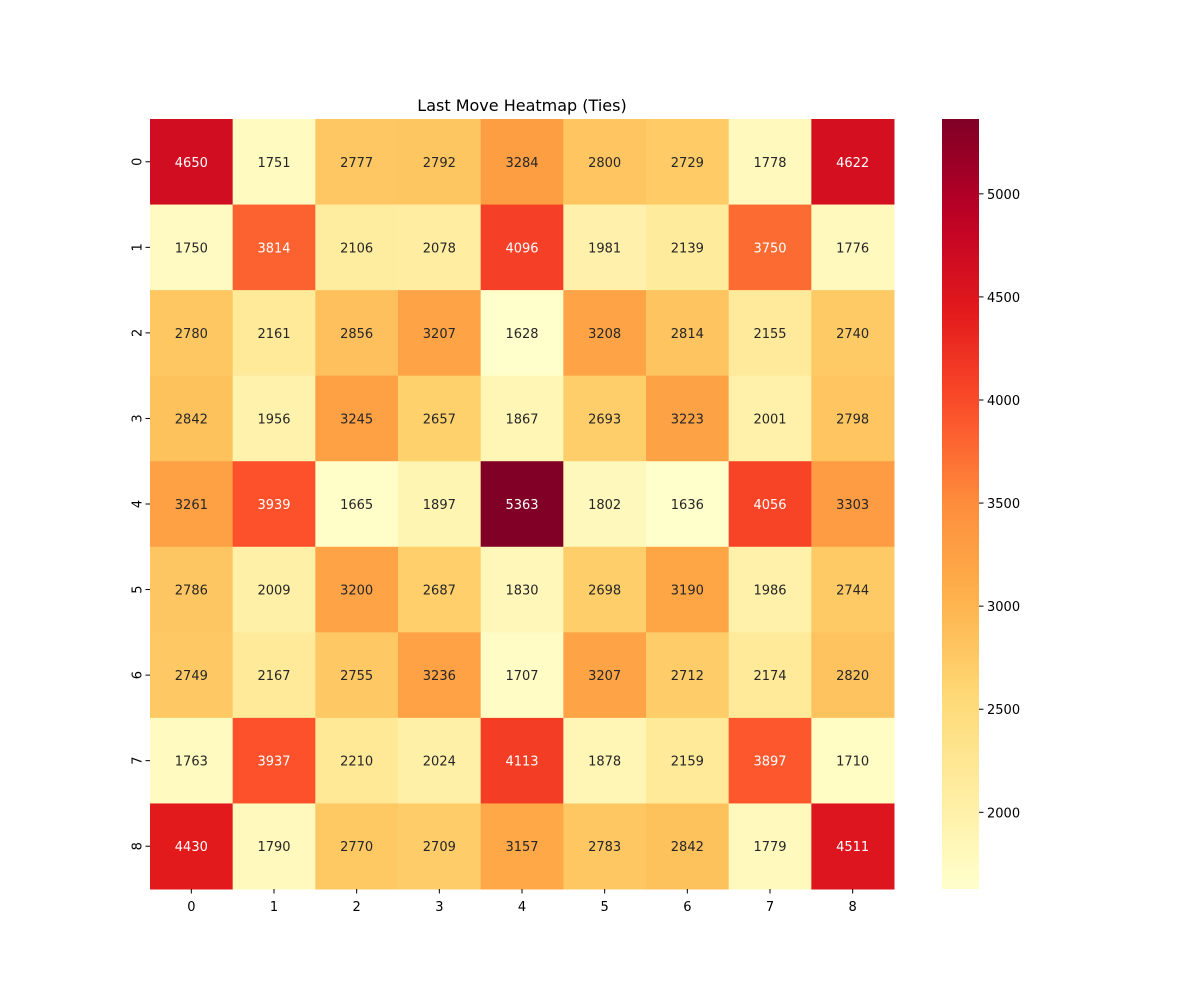 The height and width of the screenshot is (1000, 1200). I want to click on cell-label-r5-c8: 2744, so click(852, 591).